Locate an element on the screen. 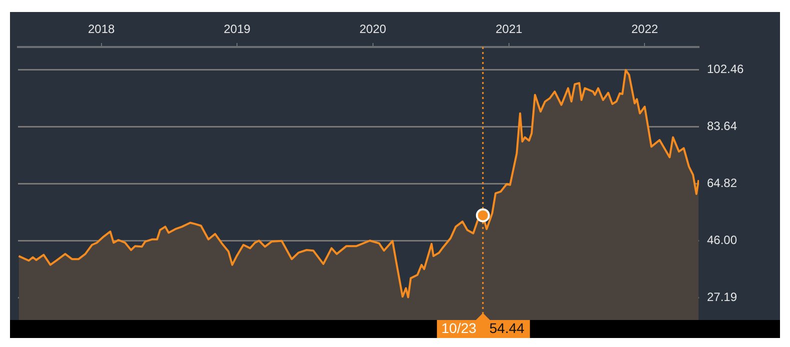 This screenshot has height=347, width=790. y-tick-label: 27.19 is located at coordinates (722, 297).